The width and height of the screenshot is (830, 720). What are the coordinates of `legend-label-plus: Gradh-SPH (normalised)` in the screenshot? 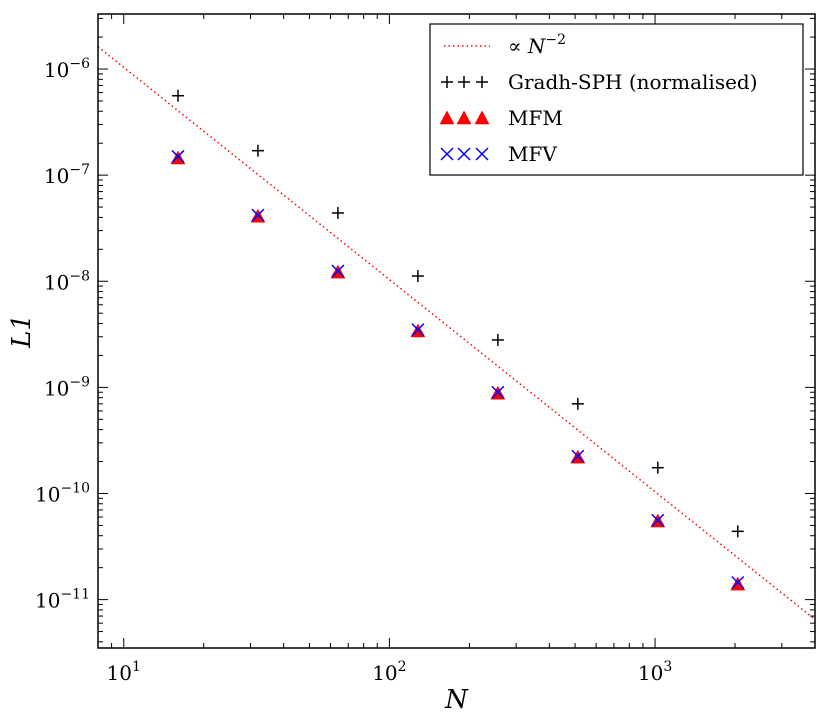 It's located at (633, 82).